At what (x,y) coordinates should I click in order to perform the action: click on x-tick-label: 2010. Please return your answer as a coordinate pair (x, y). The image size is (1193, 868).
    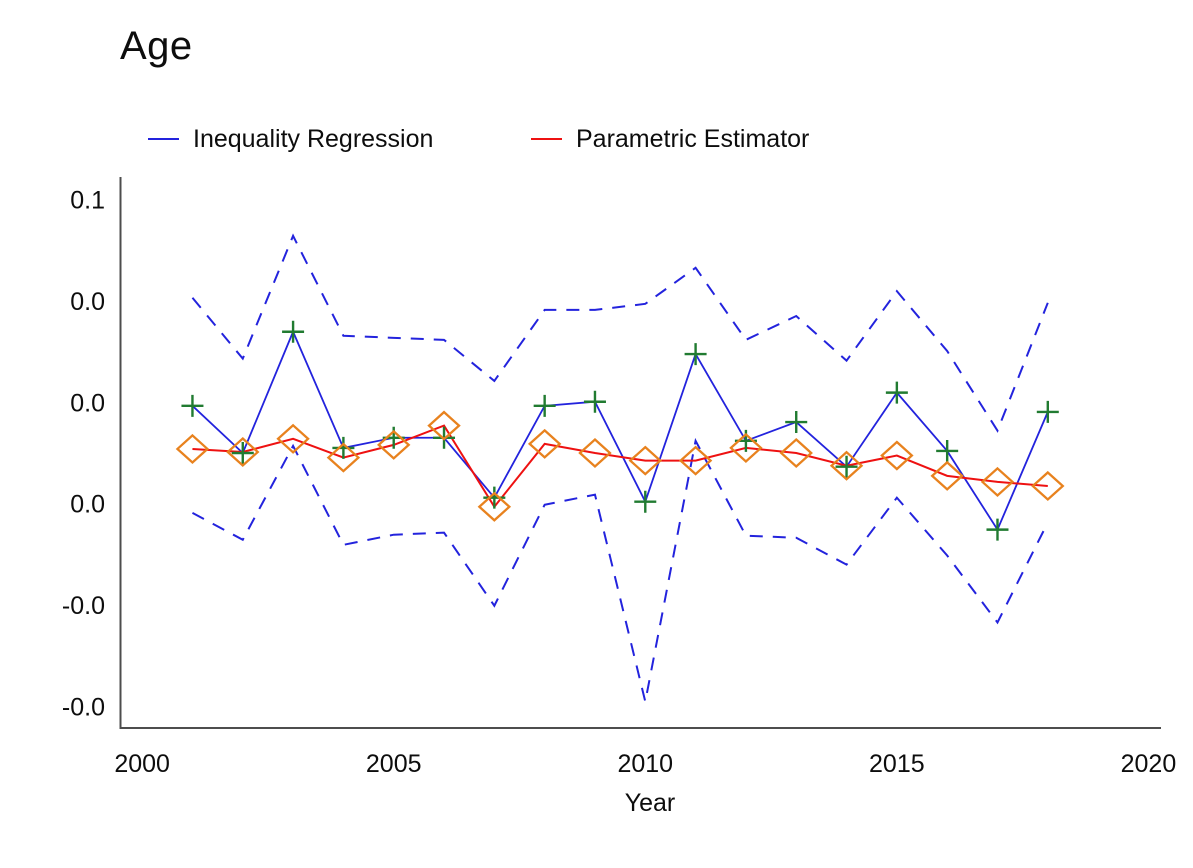
    Looking at the image, I should click on (645, 764).